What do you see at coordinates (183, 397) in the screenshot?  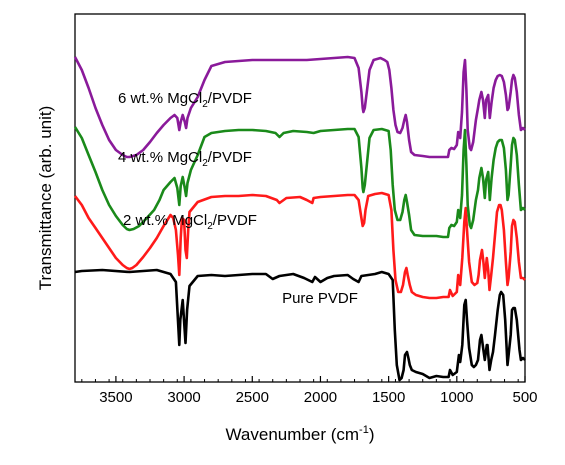 I see `x-tick-label: 3000` at bounding box center [183, 397].